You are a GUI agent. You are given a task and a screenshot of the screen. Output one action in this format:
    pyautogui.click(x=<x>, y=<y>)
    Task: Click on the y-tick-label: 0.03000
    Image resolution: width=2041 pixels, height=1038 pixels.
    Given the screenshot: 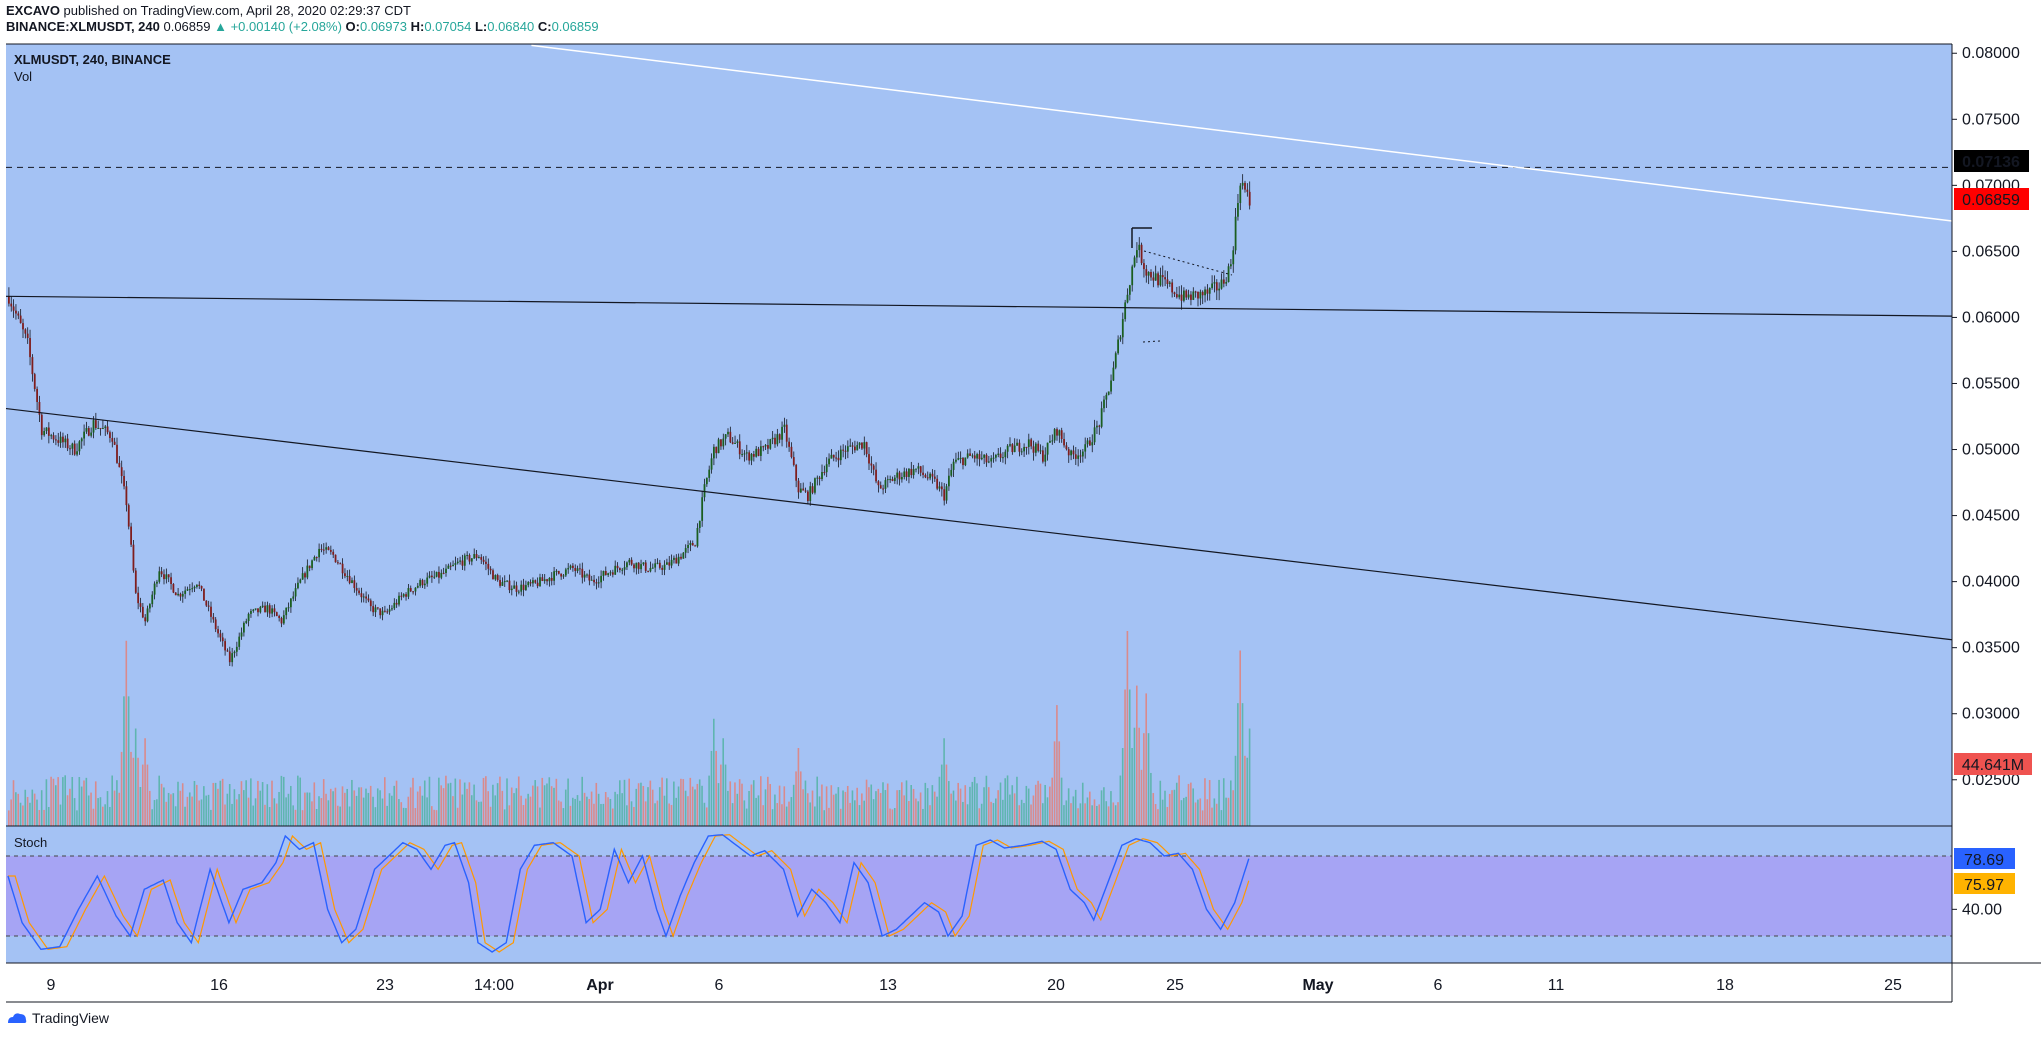 What is the action you would take?
    pyautogui.click(x=1991, y=714)
    